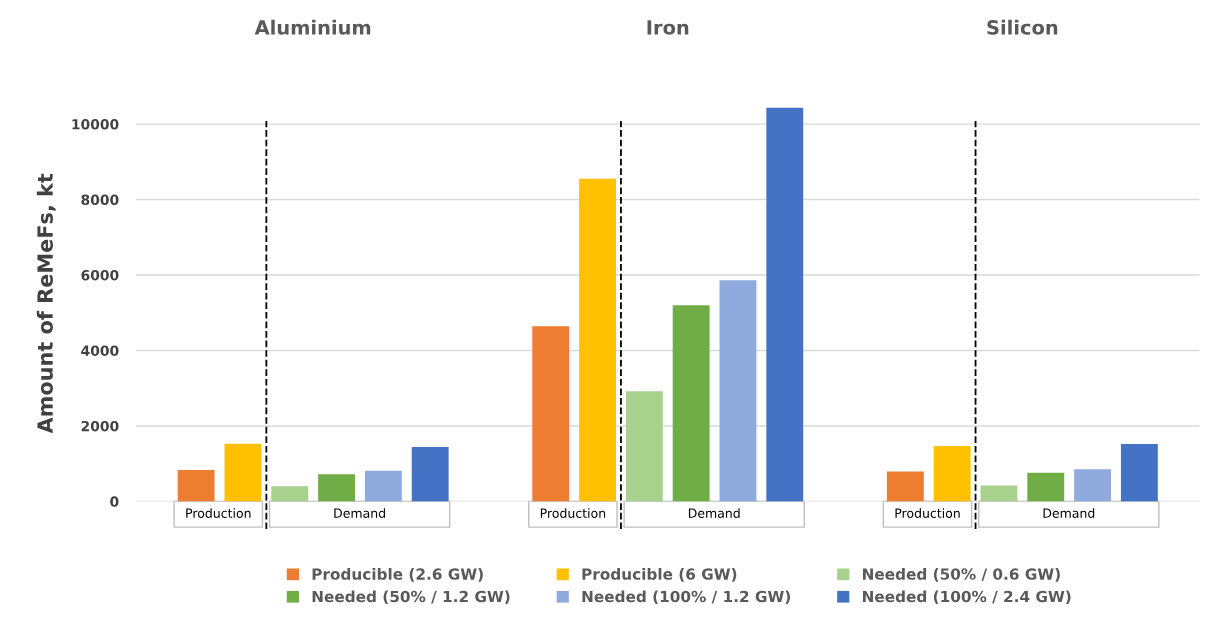 This screenshot has width=1213, height=619. I want to click on legend-label: Needed (50% / 1.2 GW), so click(411, 597).